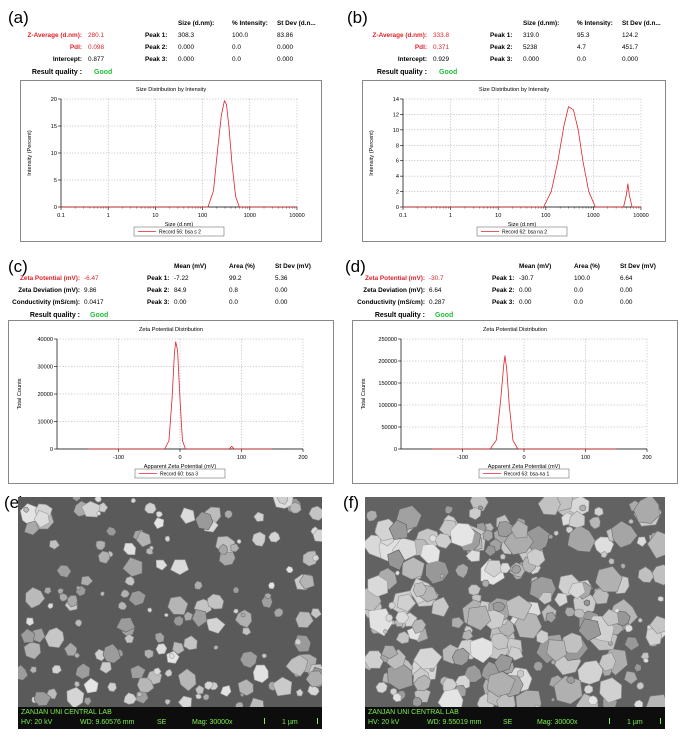 Image resolution: width=685 pixels, height=746 pixels. Describe the element at coordinates (180, 467) in the screenshot. I see `x-axis-label: Apparent Zeta Potential (mV)` at that location.